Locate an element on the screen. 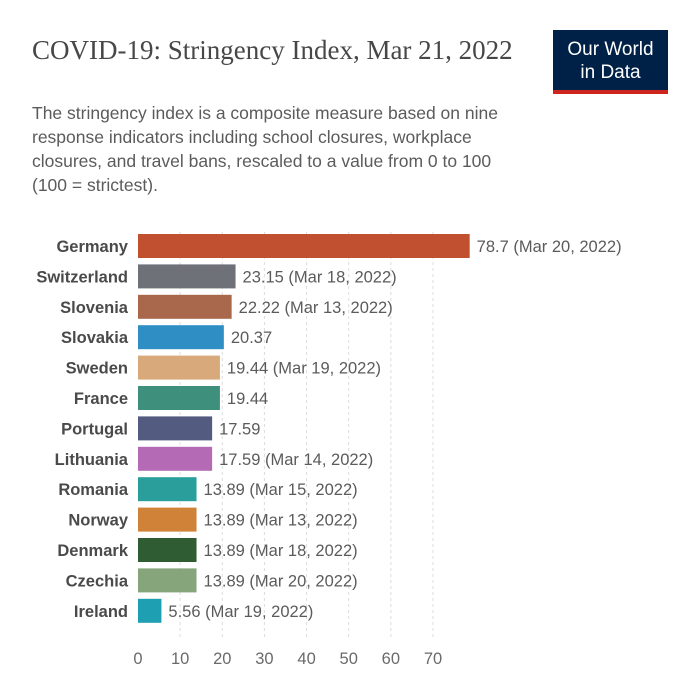 Image resolution: width=700 pixels, height=683 pixels. value-label-romania: 13.89 (Mar 15, 2022) is located at coordinates (281, 490).